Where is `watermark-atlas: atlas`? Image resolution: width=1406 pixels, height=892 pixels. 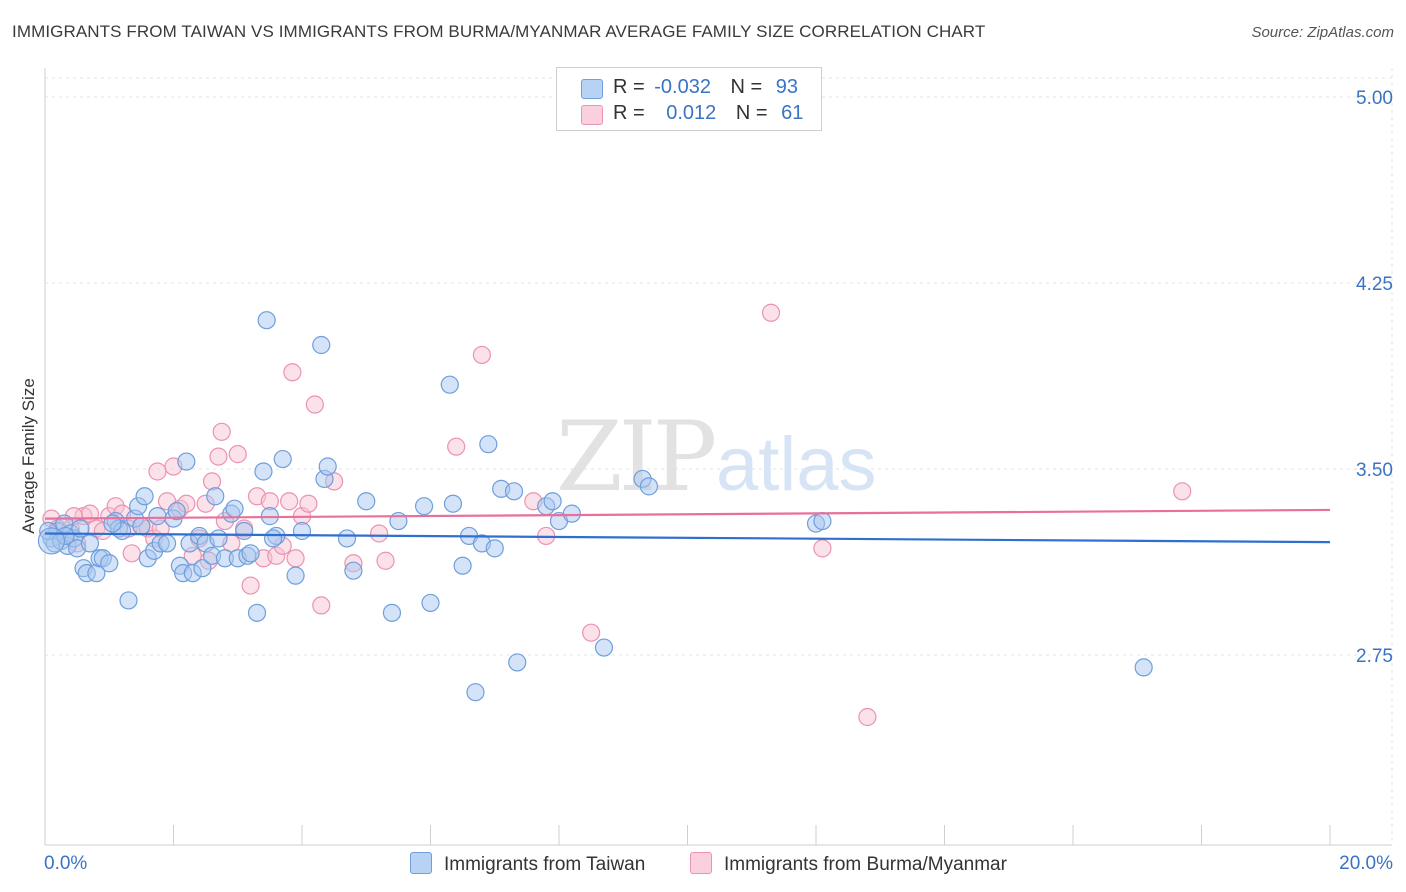
watermark-atlas: atlas is located at coordinates (796, 464).